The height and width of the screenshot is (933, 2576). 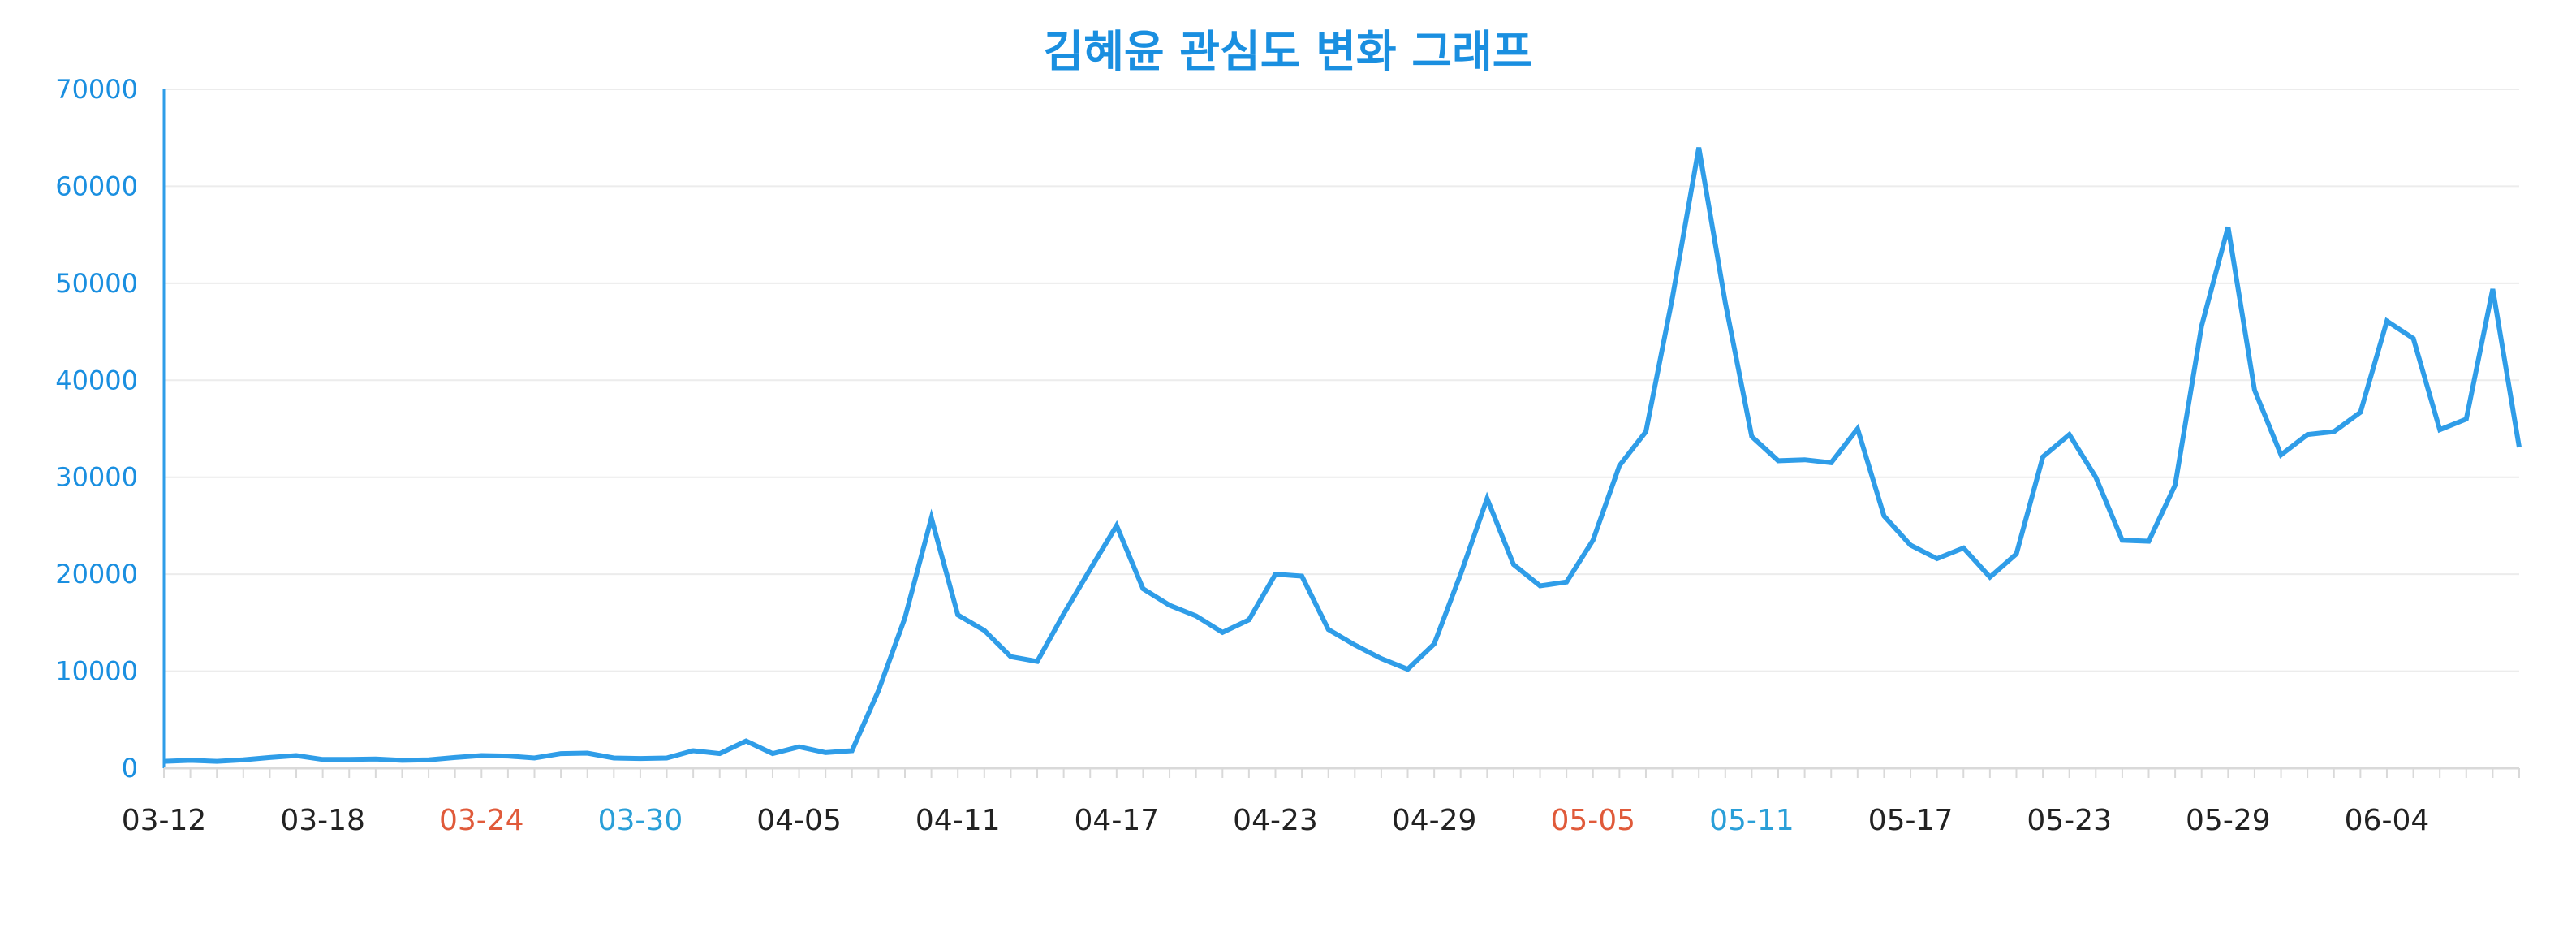 What do you see at coordinates (97, 89) in the screenshot?
I see `y-tick-label: 70000` at bounding box center [97, 89].